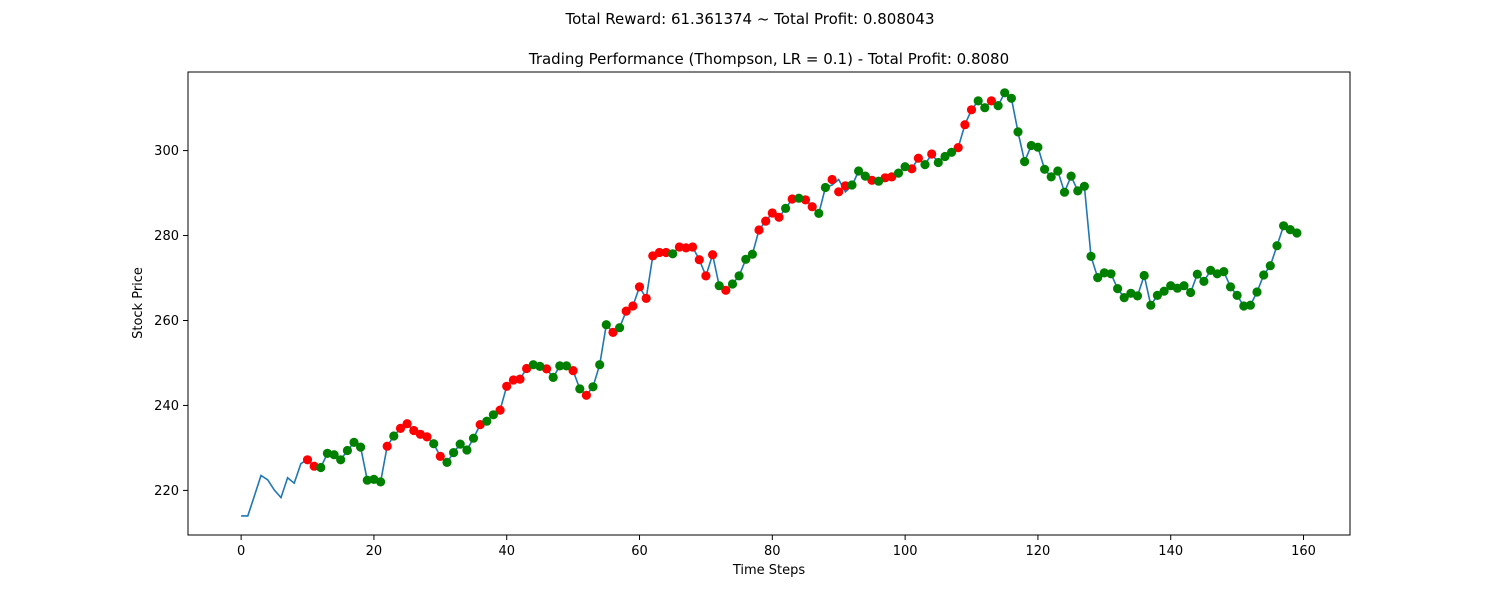 Image resolution: width=1500 pixels, height=604 pixels. What do you see at coordinates (1303, 551) in the screenshot?
I see `x-tick-label: 160` at bounding box center [1303, 551].